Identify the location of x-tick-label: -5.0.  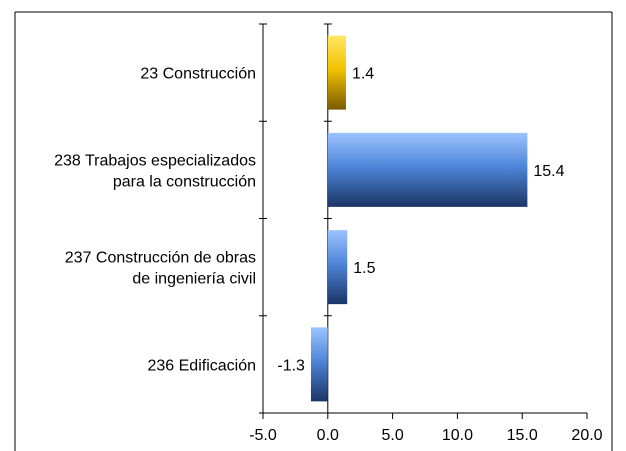
(263, 435).